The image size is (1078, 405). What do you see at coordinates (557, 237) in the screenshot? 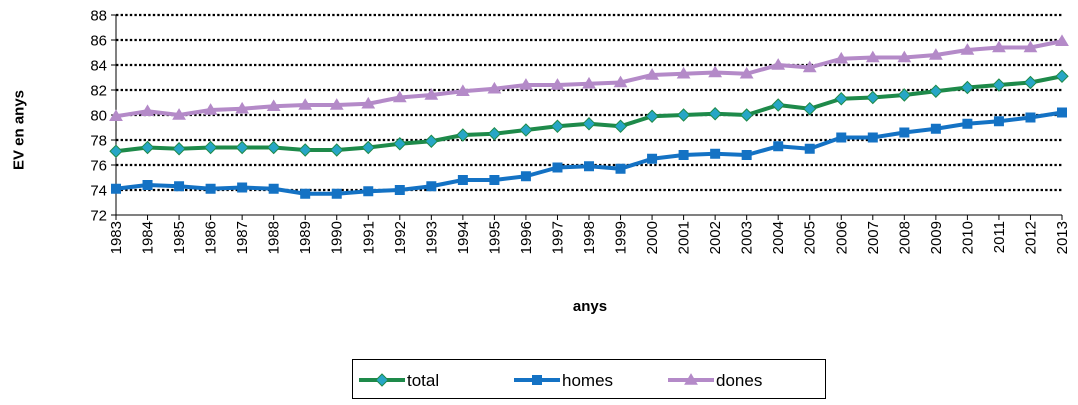
I see `x-tick-label: 1997` at bounding box center [557, 237].